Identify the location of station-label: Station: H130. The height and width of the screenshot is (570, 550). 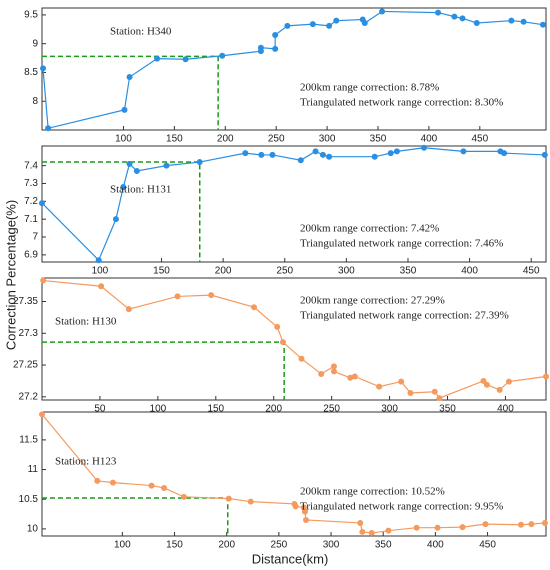
(86, 322).